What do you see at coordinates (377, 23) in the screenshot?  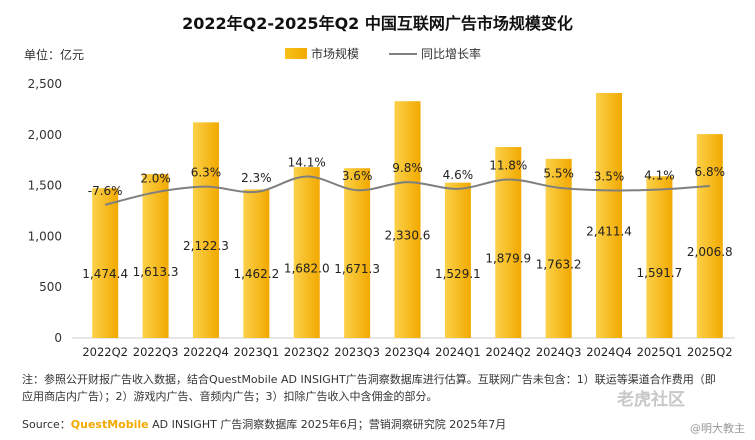 I see `chart-title: 2022年Q2-2025年Q2 中国互联网广告市场规模变化` at bounding box center [377, 23].